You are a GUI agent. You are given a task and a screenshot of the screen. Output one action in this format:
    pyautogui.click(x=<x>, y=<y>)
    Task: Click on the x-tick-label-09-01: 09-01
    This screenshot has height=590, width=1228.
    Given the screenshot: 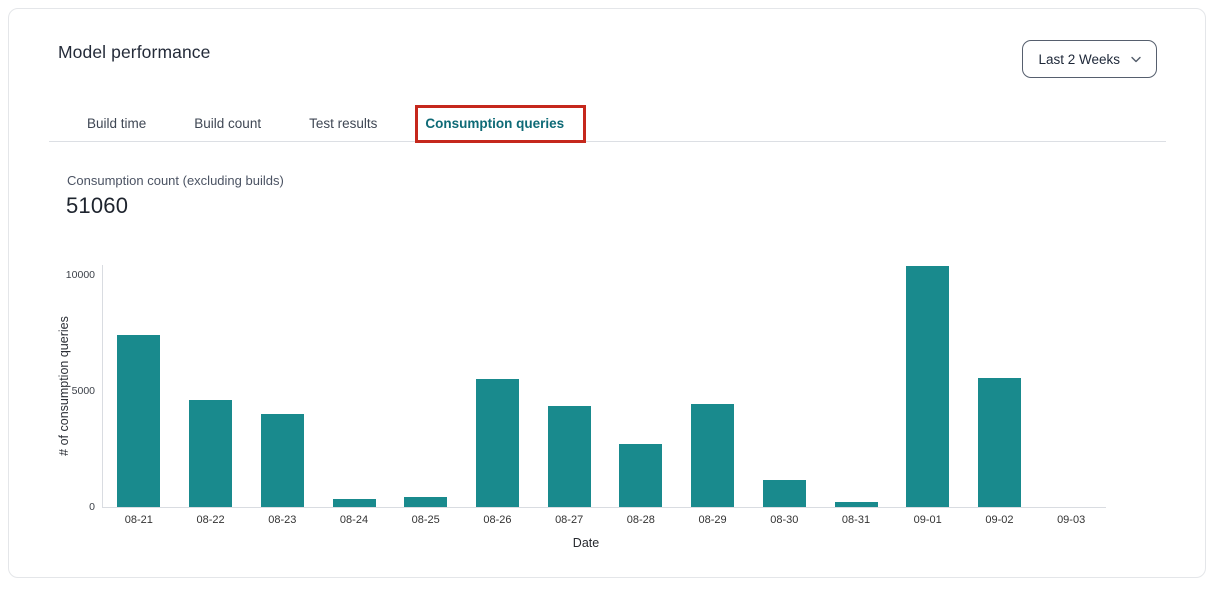 What is the action you would take?
    pyautogui.click(x=927, y=520)
    